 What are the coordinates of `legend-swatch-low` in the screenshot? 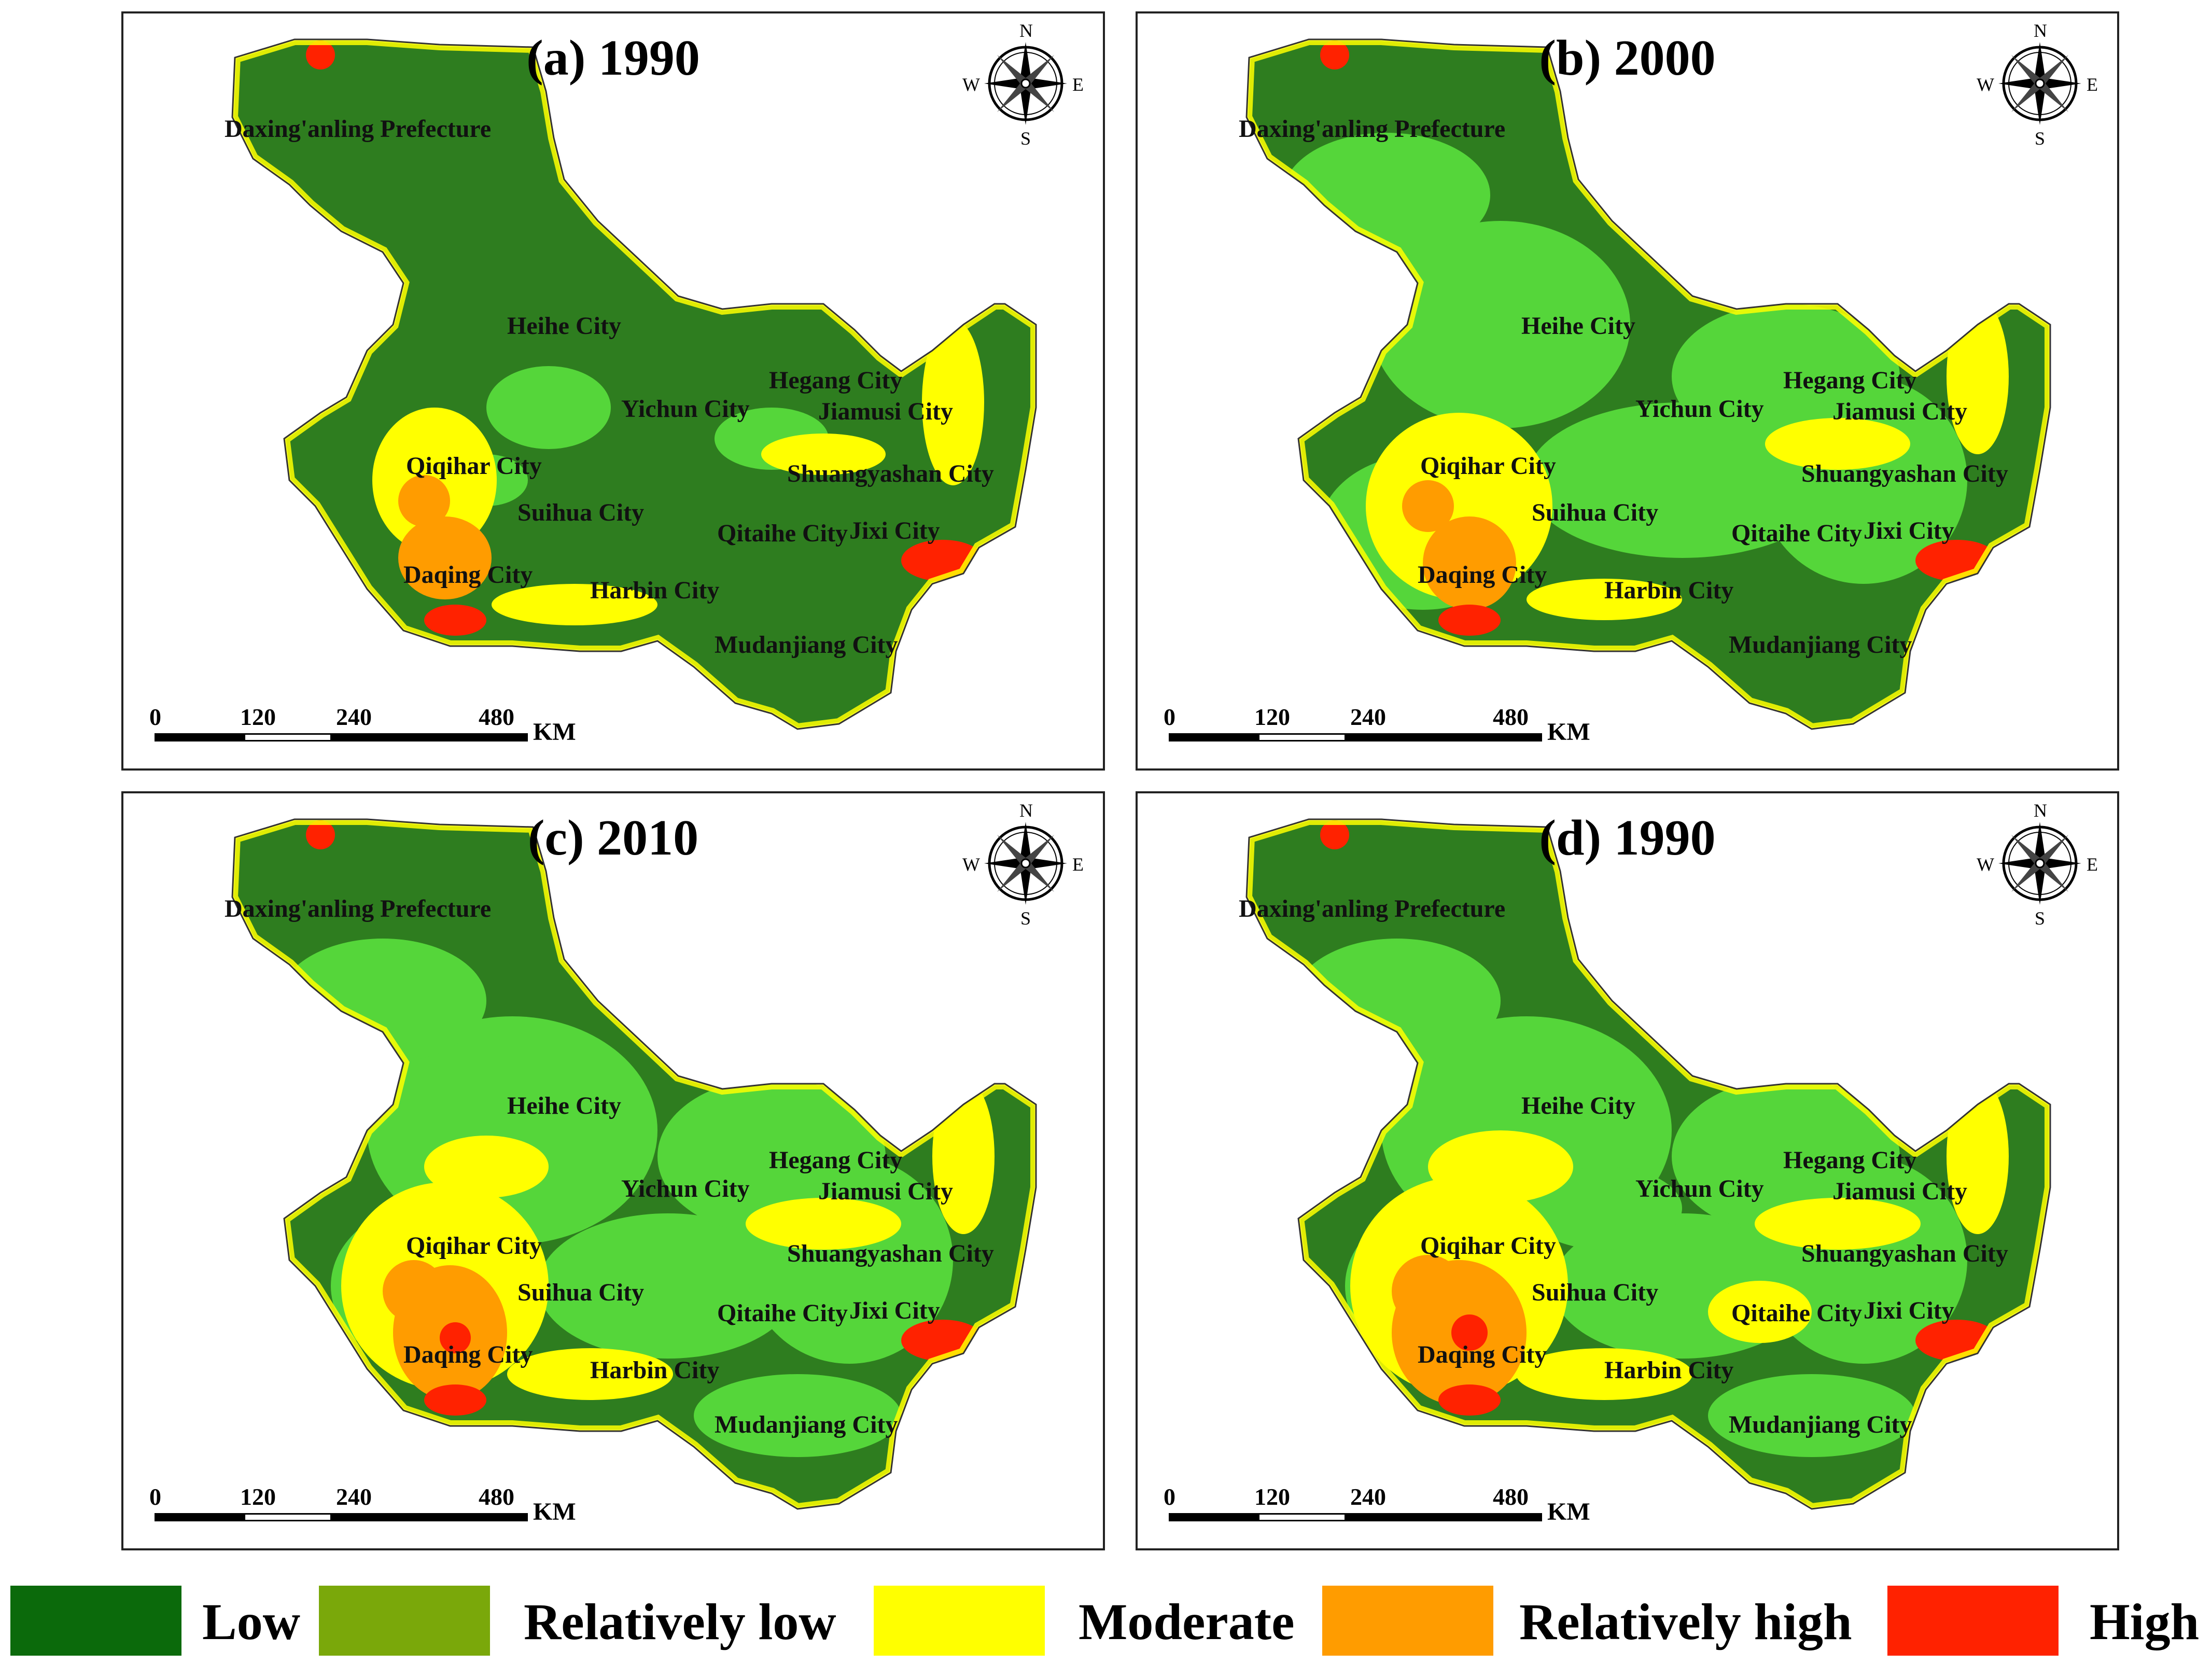 It's located at (95, 1621).